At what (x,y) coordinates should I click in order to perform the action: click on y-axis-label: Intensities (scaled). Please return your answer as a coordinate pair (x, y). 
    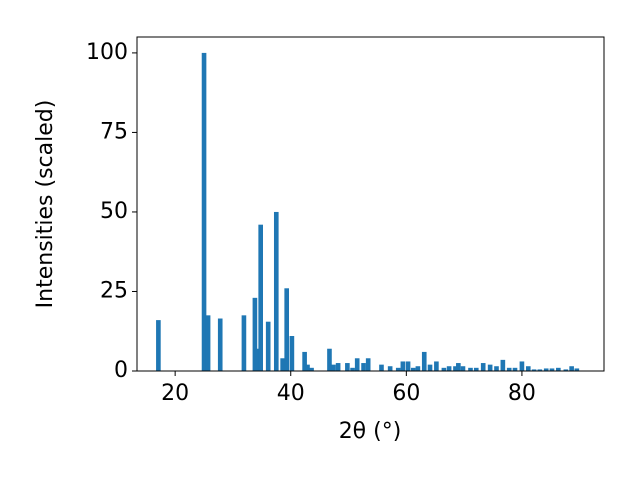
    Looking at the image, I should click on (45, 204).